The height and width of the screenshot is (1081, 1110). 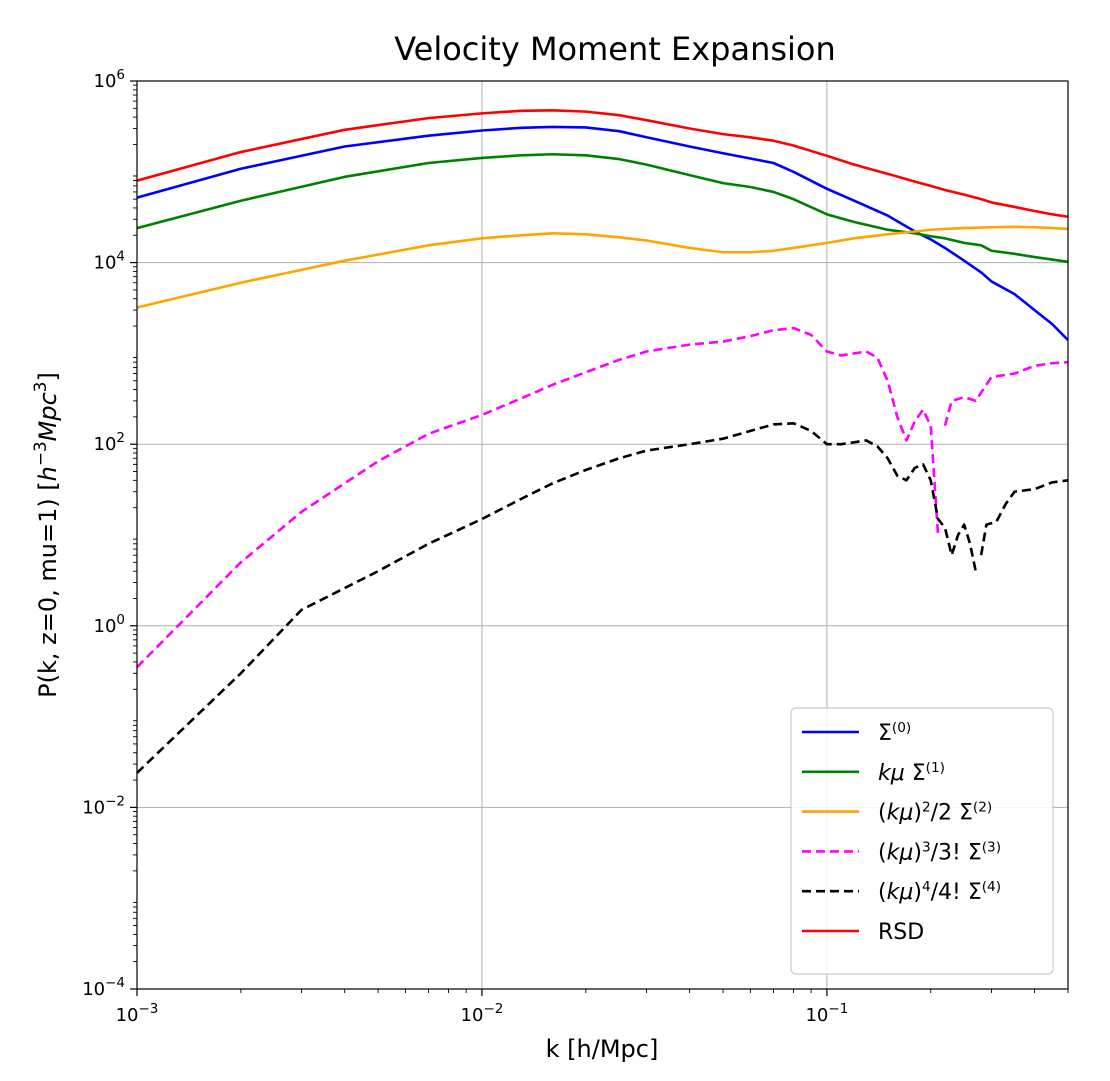 What do you see at coordinates (602, 1049) in the screenshot?
I see `x-axis-label: k [h/Mpc]` at bounding box center [602, 1049].